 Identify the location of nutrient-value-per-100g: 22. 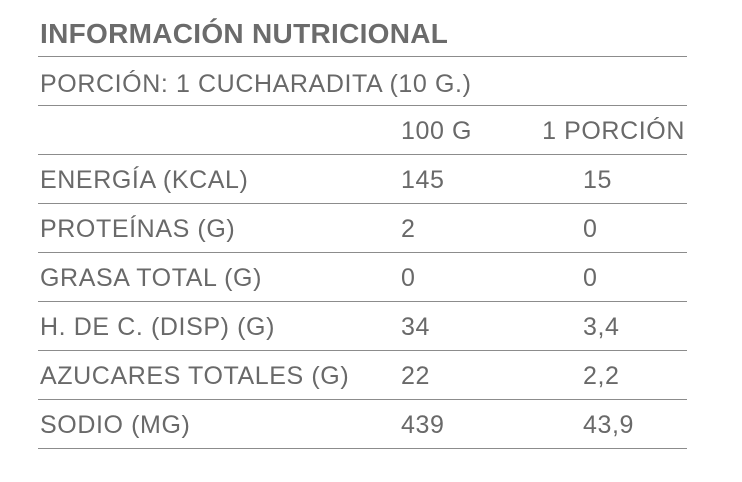
(416, 376).